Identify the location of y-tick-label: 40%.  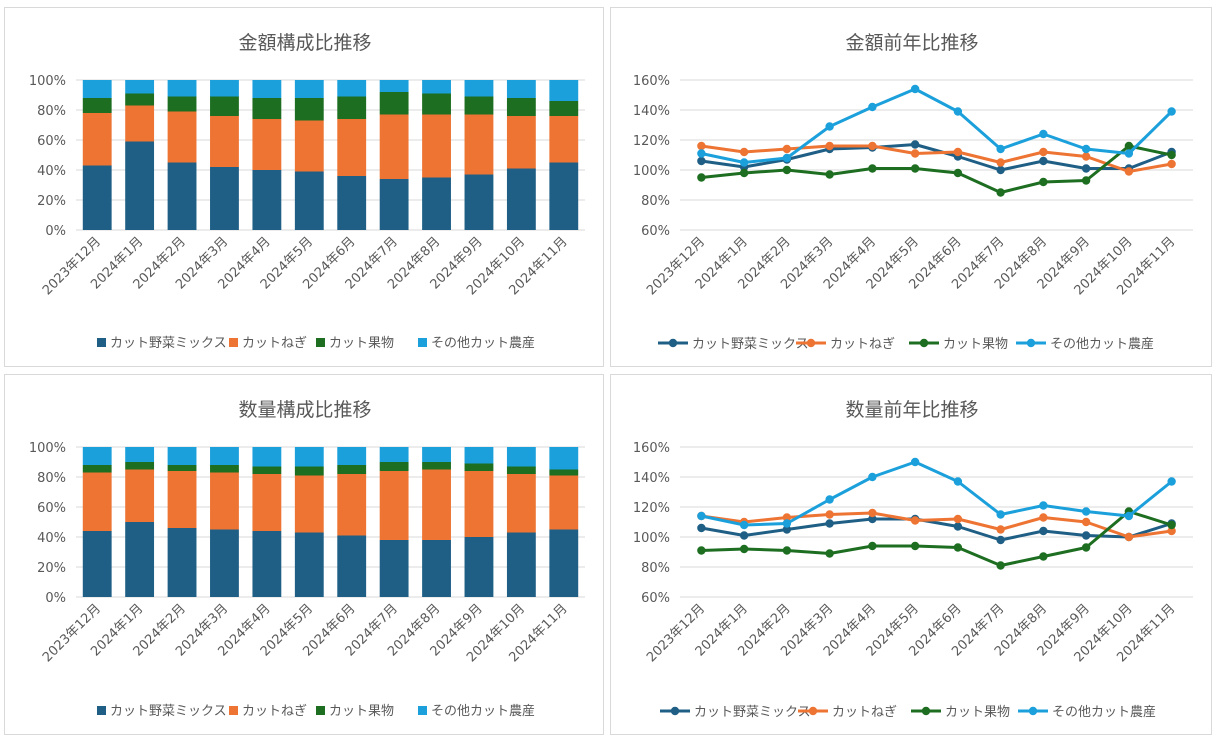
(51, 171).